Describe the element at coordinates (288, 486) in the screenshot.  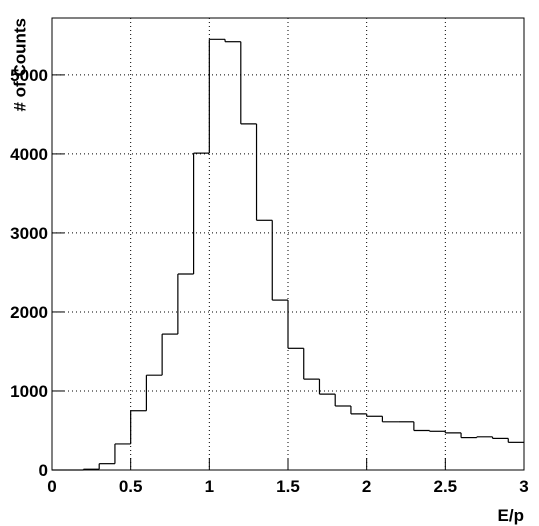
I see `x-tick-label: 1.5` at that location.